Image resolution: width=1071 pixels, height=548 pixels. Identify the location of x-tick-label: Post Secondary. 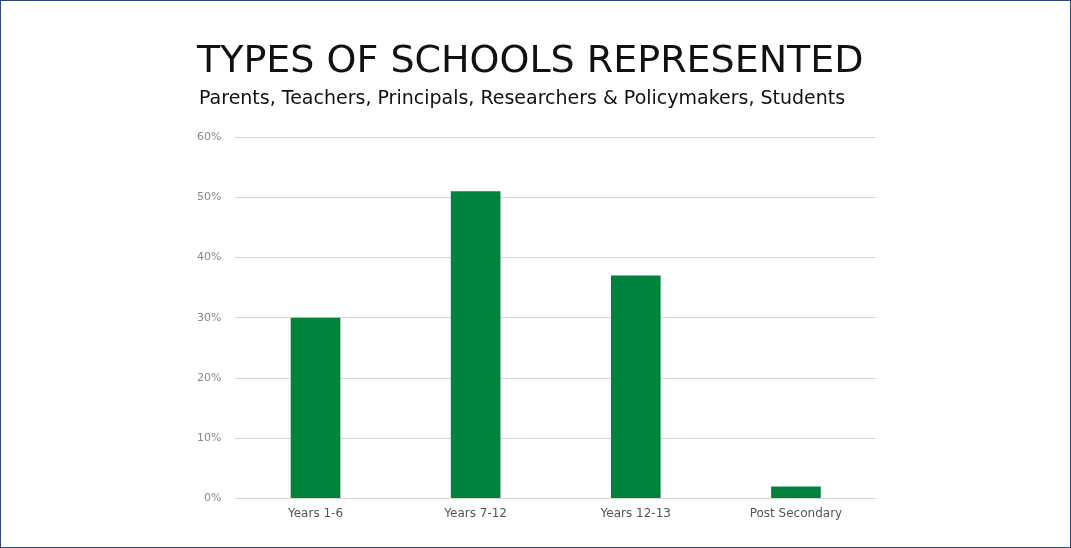
(796, 512).